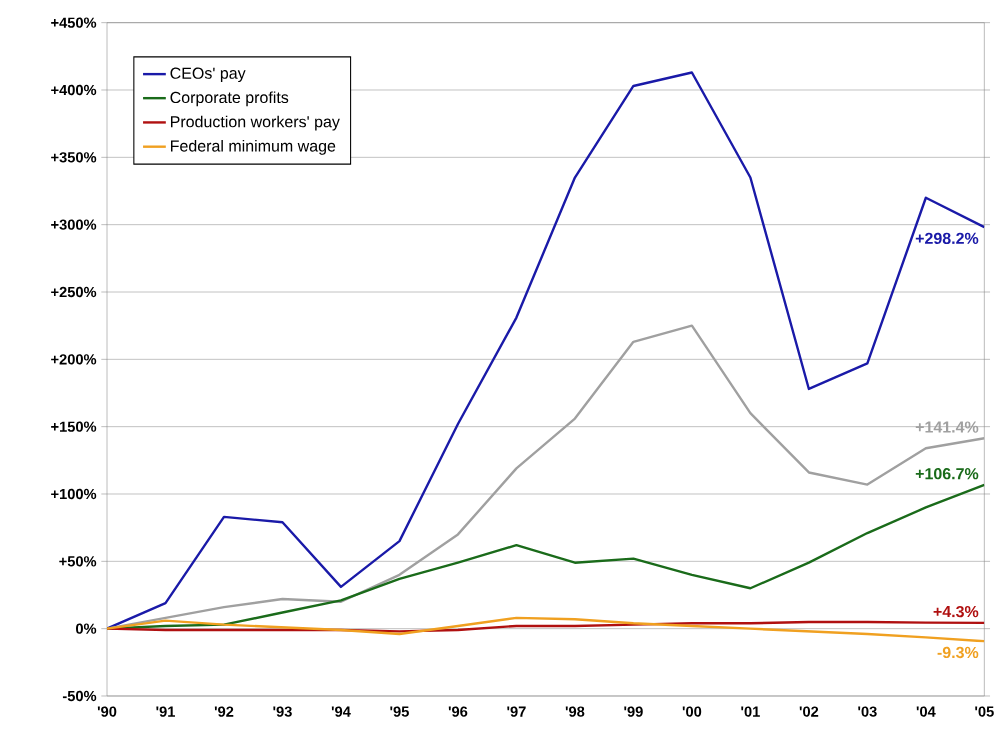 Image resolution: width=1005 pixels, height=736 pixels. Describe the element at coordinates (165, 711) in the screenshot. I see `x-tick-label: '91` at that location.